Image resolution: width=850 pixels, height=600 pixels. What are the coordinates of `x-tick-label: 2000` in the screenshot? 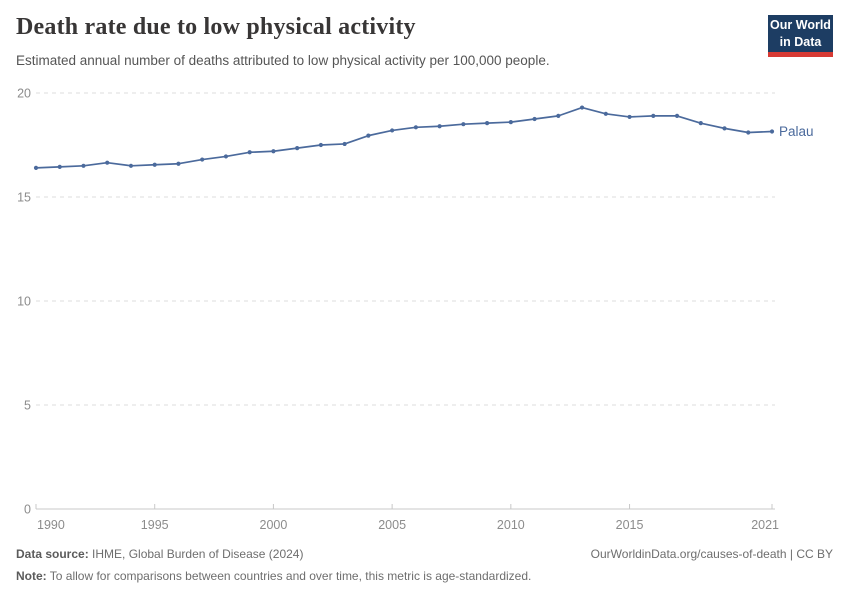 It's located at (274, 525).